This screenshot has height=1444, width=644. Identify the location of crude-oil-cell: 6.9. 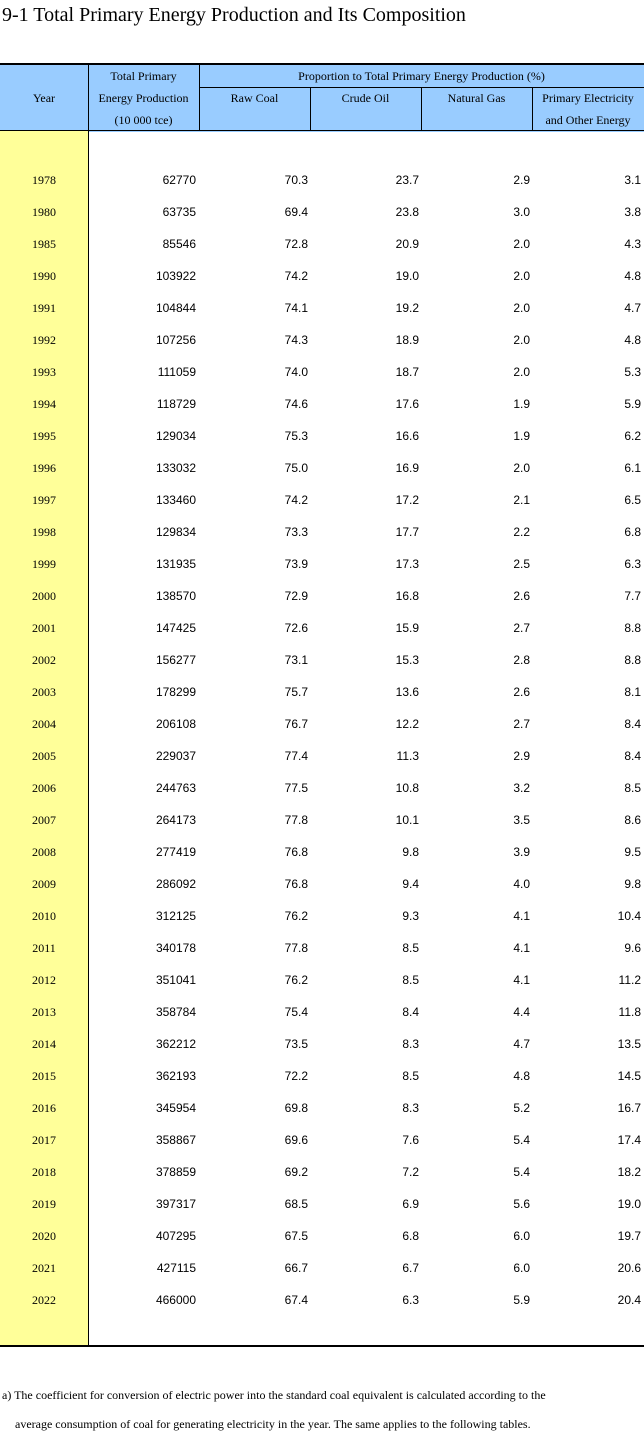
(410, 1204).